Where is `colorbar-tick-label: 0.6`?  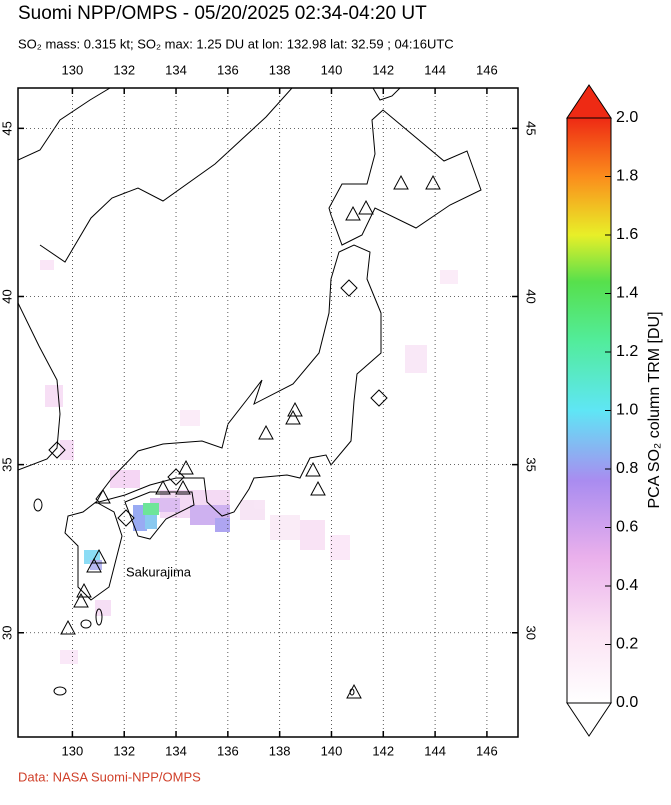 colorbar-tick-label: 0.6 is located at coordinates (627, 527).